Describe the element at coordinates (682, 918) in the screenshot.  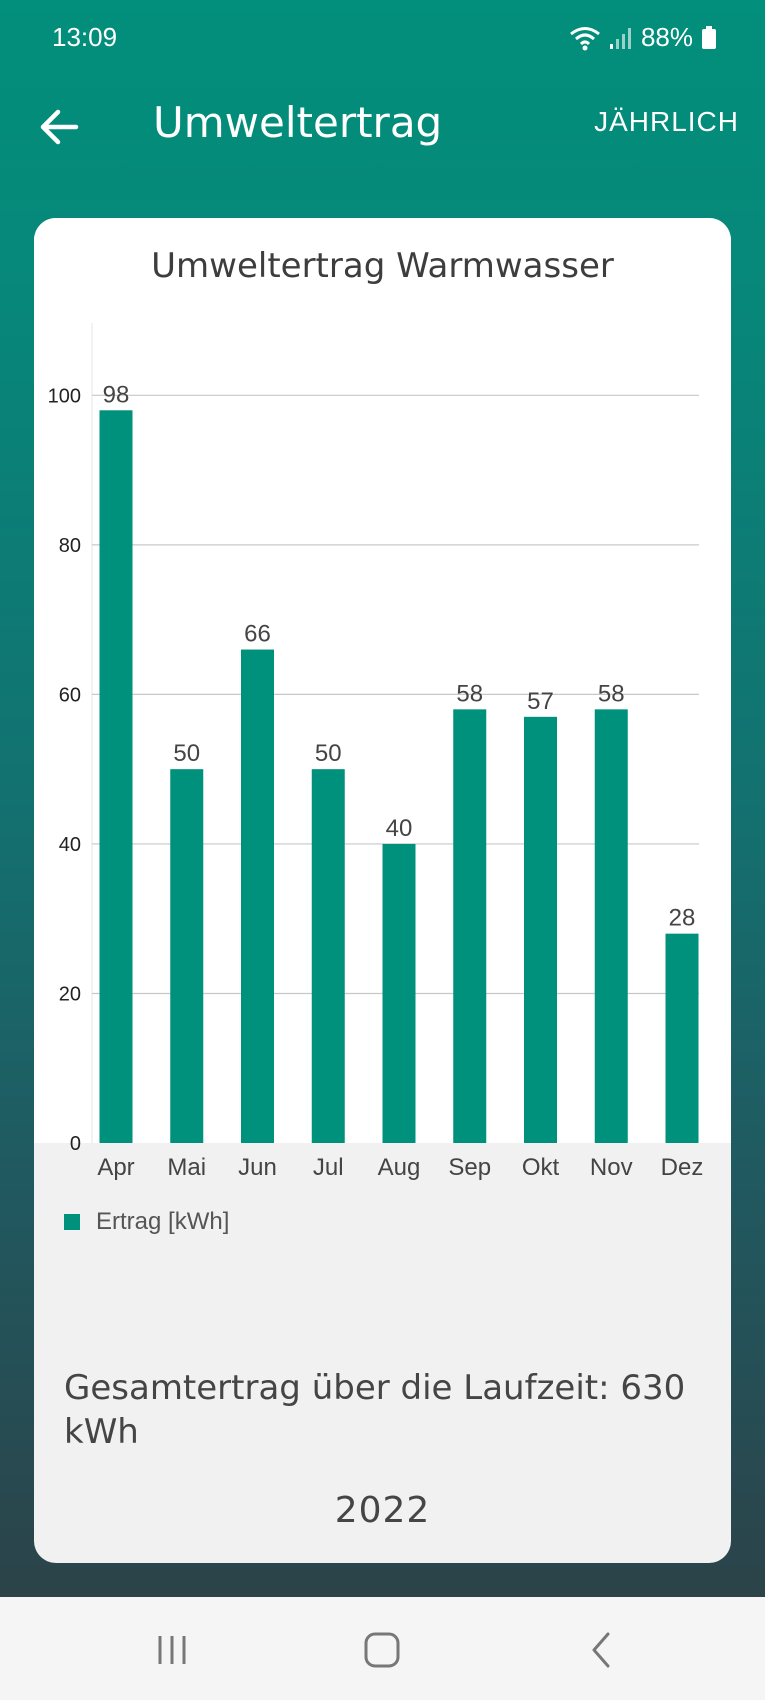
I see `data-label: 28` at that location.